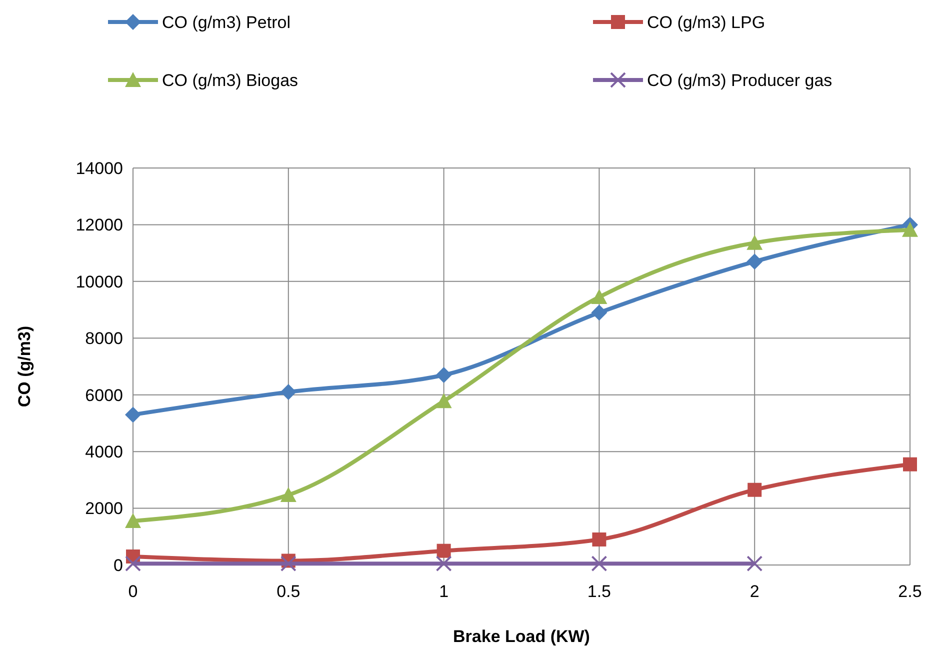 The image size is (931, 662). What do you see at coordinates (910, 591) in the screenshot?
I see `x-tick-label: 2.5` at bounding box center [910, 591].